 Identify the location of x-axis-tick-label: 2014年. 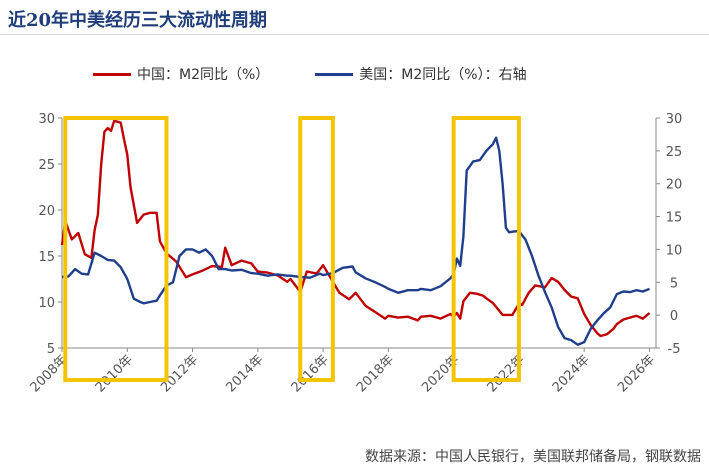
(244, 373).